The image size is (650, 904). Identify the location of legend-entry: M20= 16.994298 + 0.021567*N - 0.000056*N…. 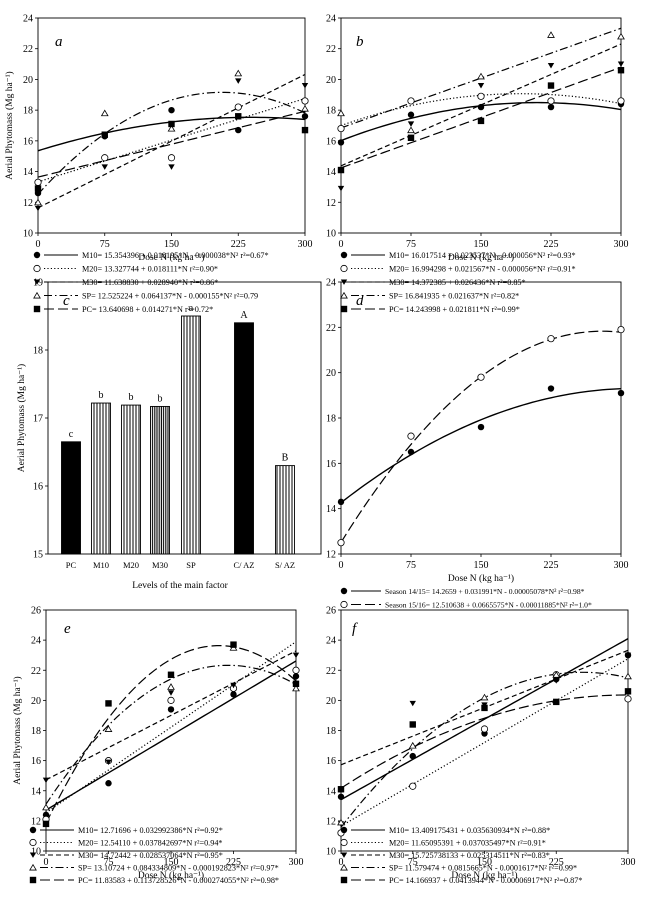
(458, 269).